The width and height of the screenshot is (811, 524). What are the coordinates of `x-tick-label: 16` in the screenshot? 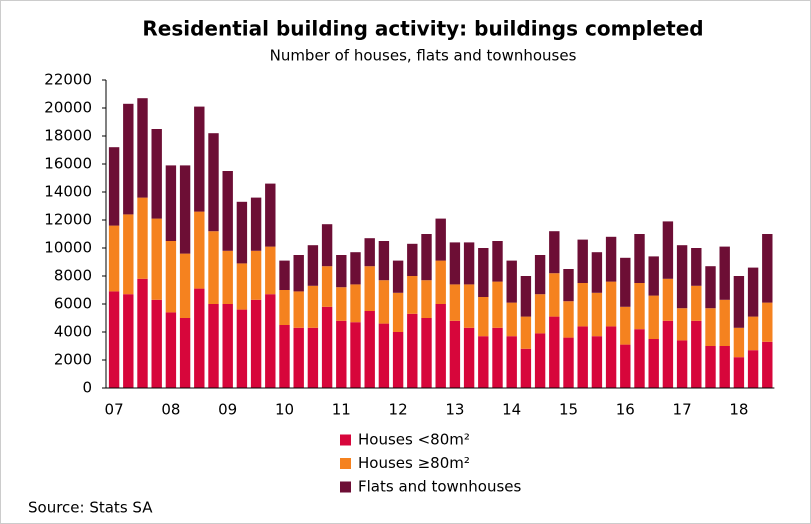 It's located at (625, 410).